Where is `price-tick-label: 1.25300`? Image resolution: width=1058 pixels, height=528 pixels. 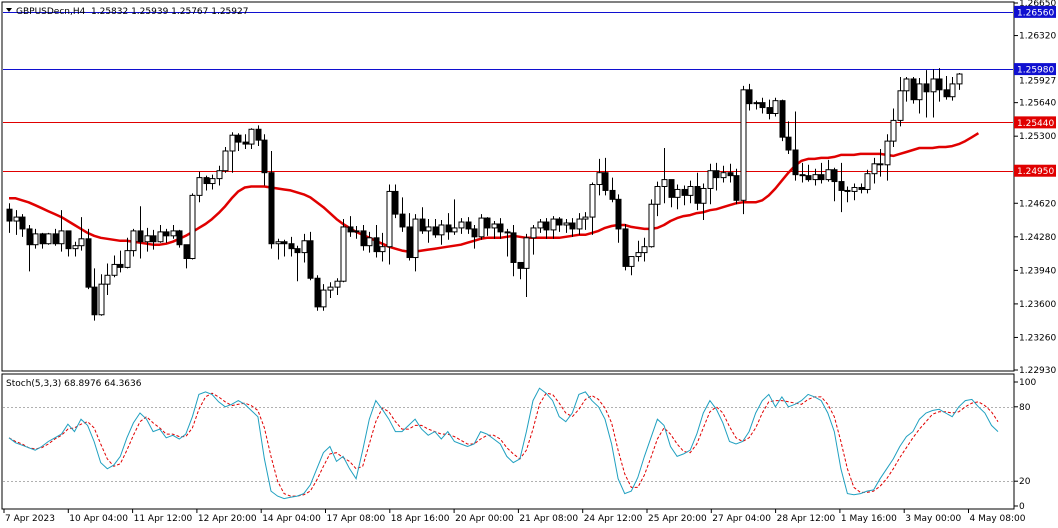 price-tick-label: 1.25300 is located at coordinates (1037, 137).